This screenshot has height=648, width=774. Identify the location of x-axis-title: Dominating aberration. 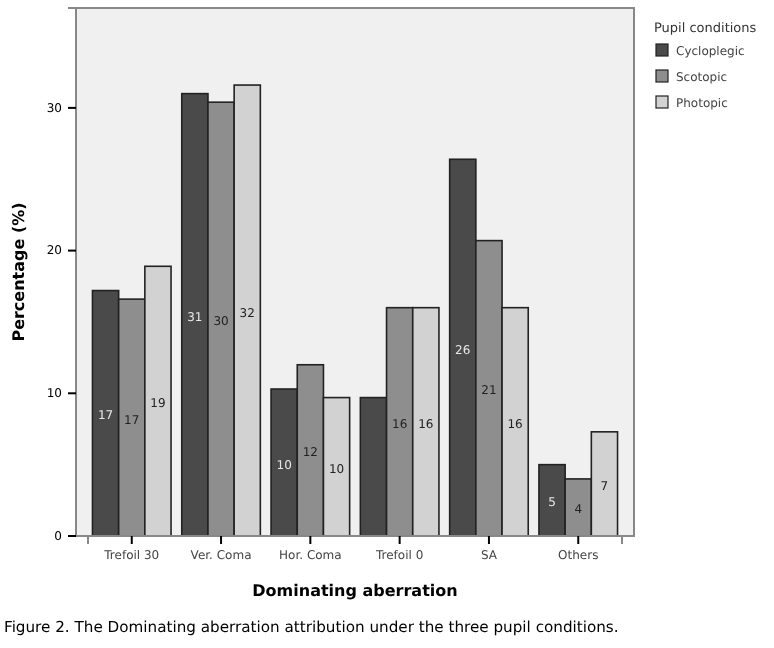
(355, 591).